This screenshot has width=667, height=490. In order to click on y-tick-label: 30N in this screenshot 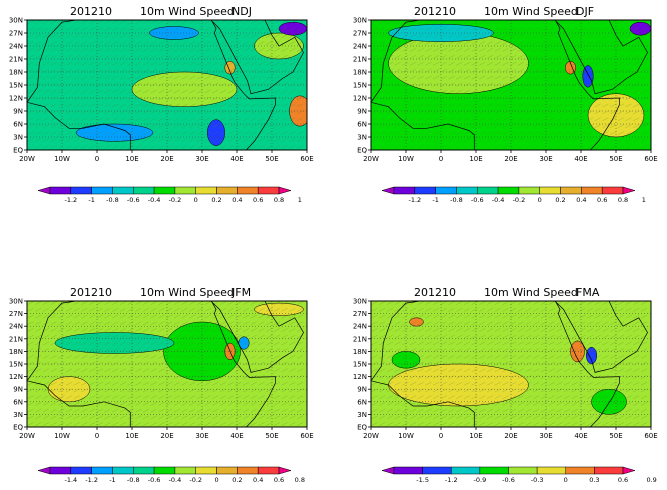, I will do `click(16, 21)`.